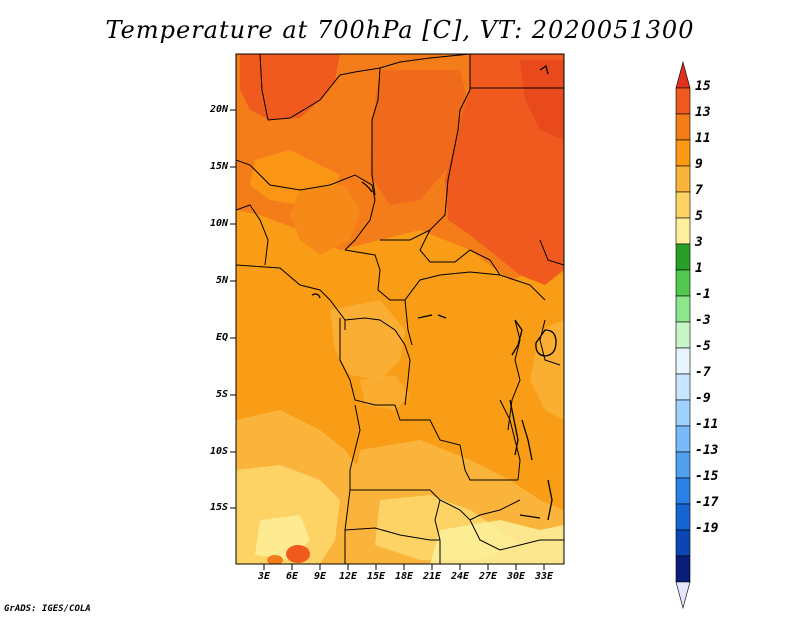 The height and width of the screenshot is (618, 800). I want to click on lon-label: 21E, so click(432, 576).